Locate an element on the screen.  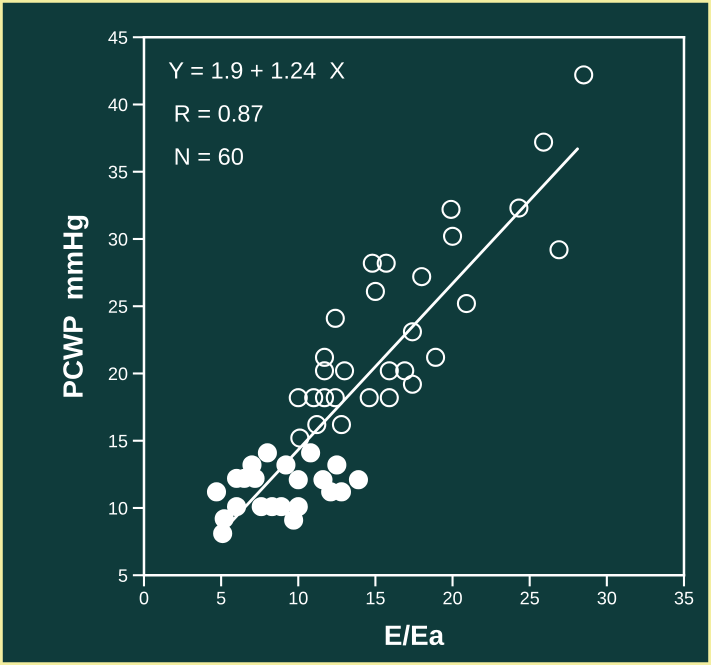
y-tick-label: 35 is located at coordinates (118, 172).